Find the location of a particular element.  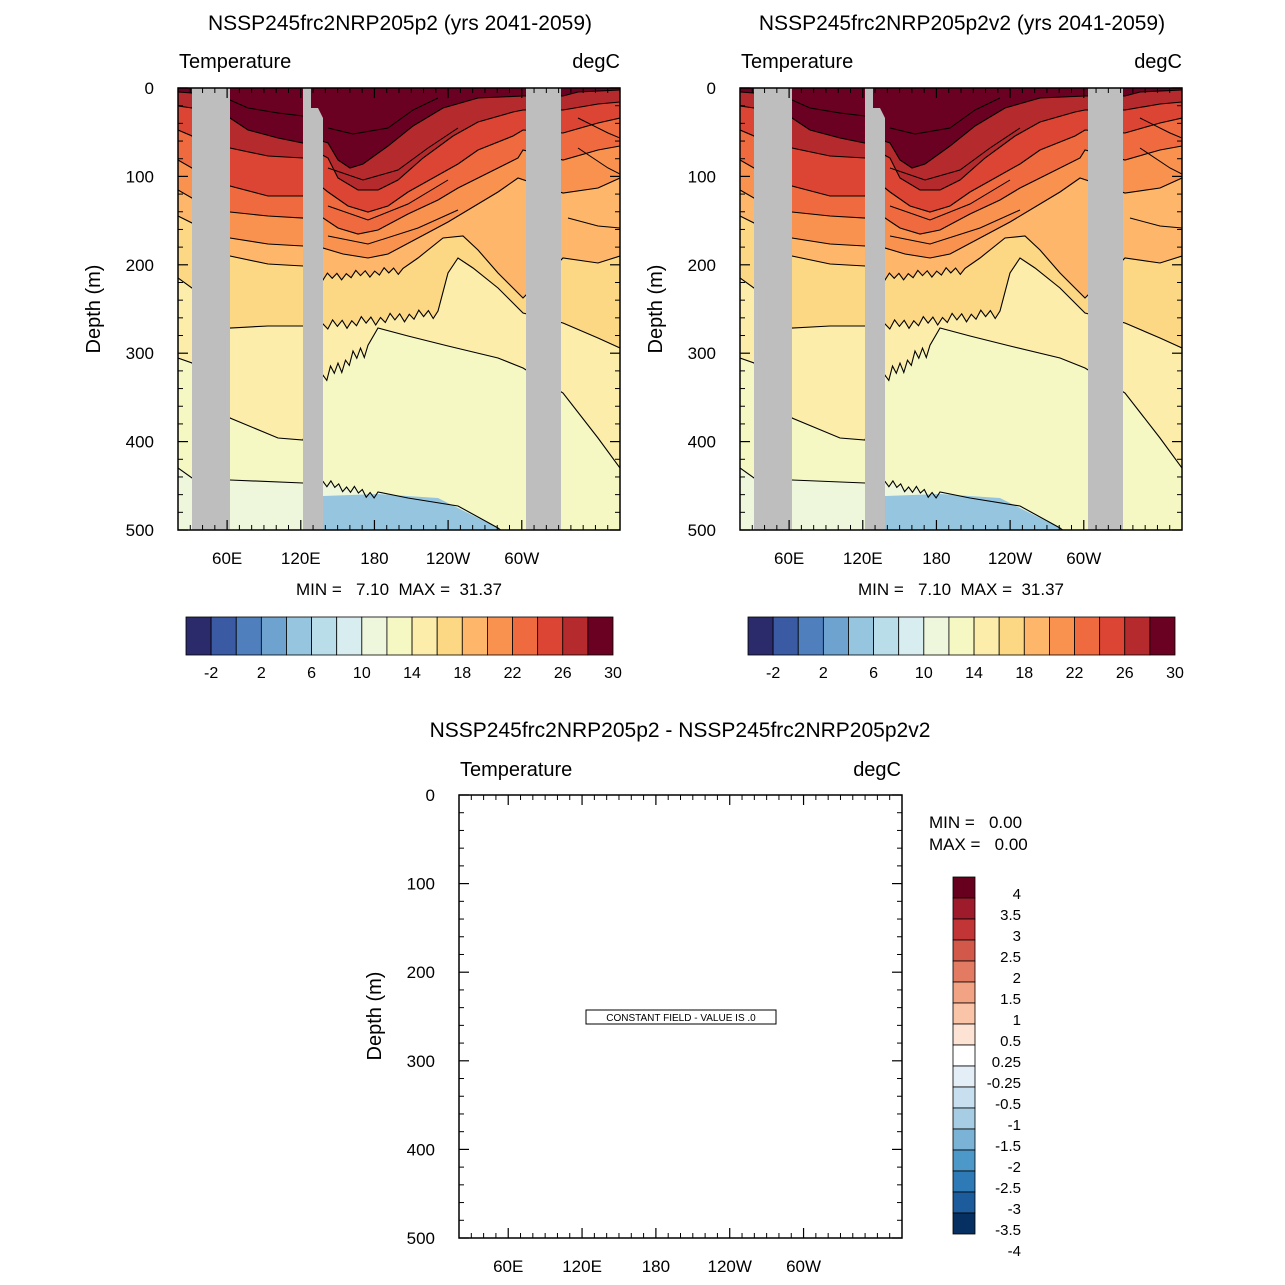

axes: 0 100 200 300 400 500 60E 120E 180 120W 60W is located at coordinates (935, 323).